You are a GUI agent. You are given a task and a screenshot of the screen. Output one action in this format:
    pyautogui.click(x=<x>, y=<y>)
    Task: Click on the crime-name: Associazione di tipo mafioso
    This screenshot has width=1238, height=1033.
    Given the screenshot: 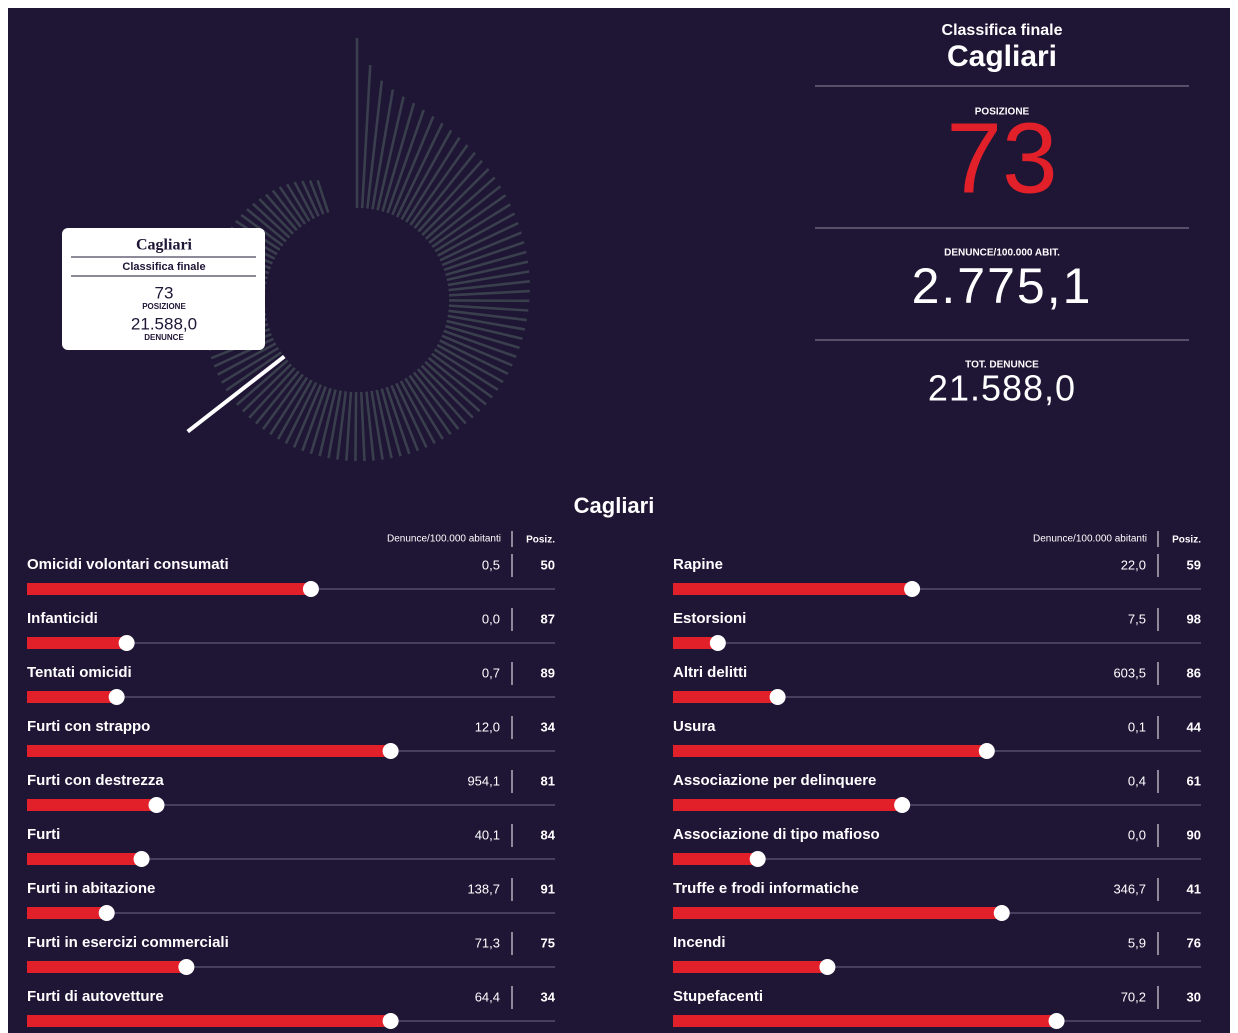 What is the action you would take?
    pyautogui.click(x=776, y=834)
    